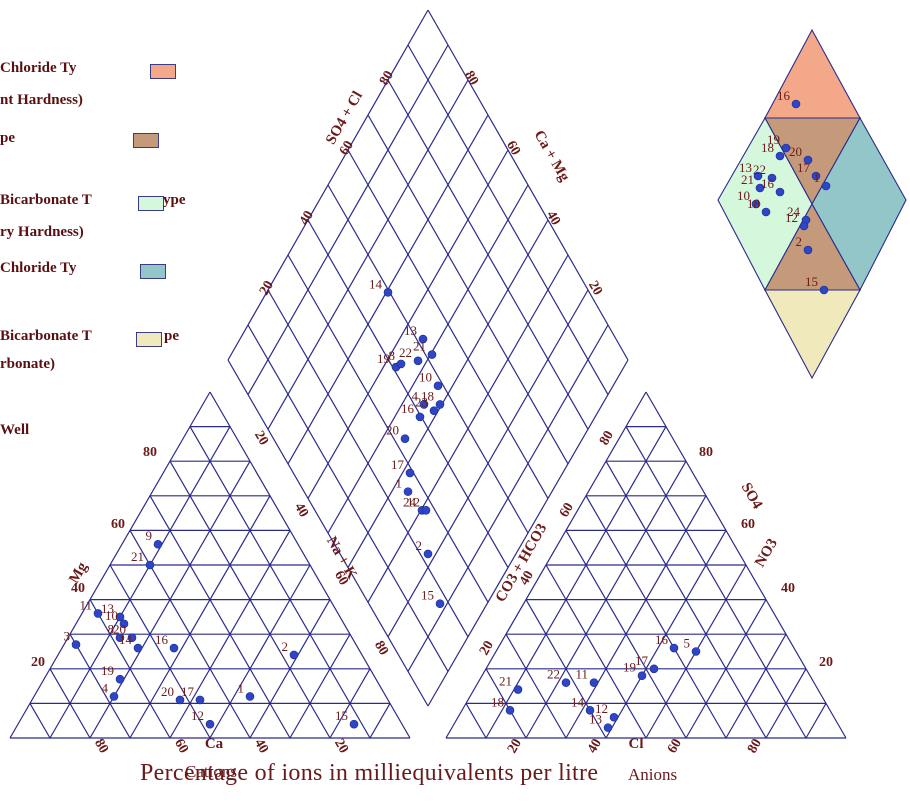 Image resolution: width=910 pixels, height=808 pixels. Describe the element at coordinates (595, 719) in the screenshot. I see `anion-sample-label: 13` at that location.